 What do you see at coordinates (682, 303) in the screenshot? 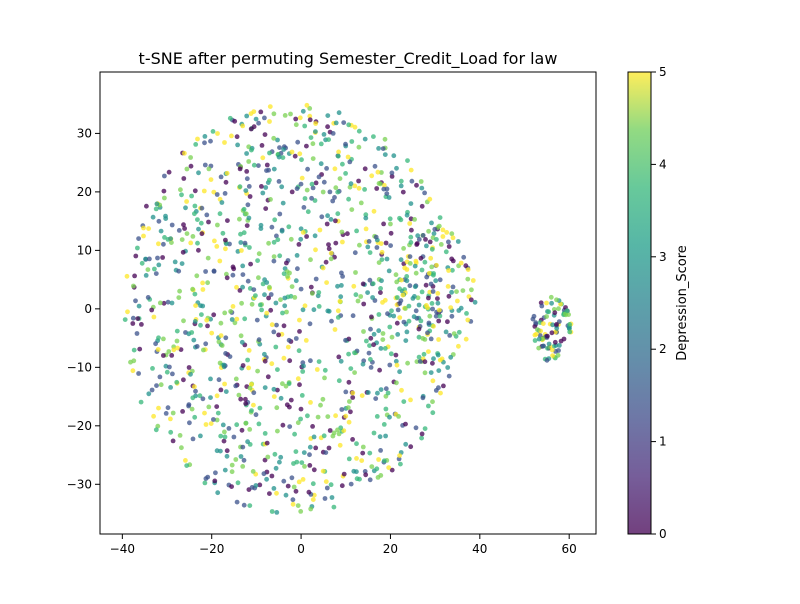
I see `colorbar-label: Depression_Score` at bounding box center [682, 303].